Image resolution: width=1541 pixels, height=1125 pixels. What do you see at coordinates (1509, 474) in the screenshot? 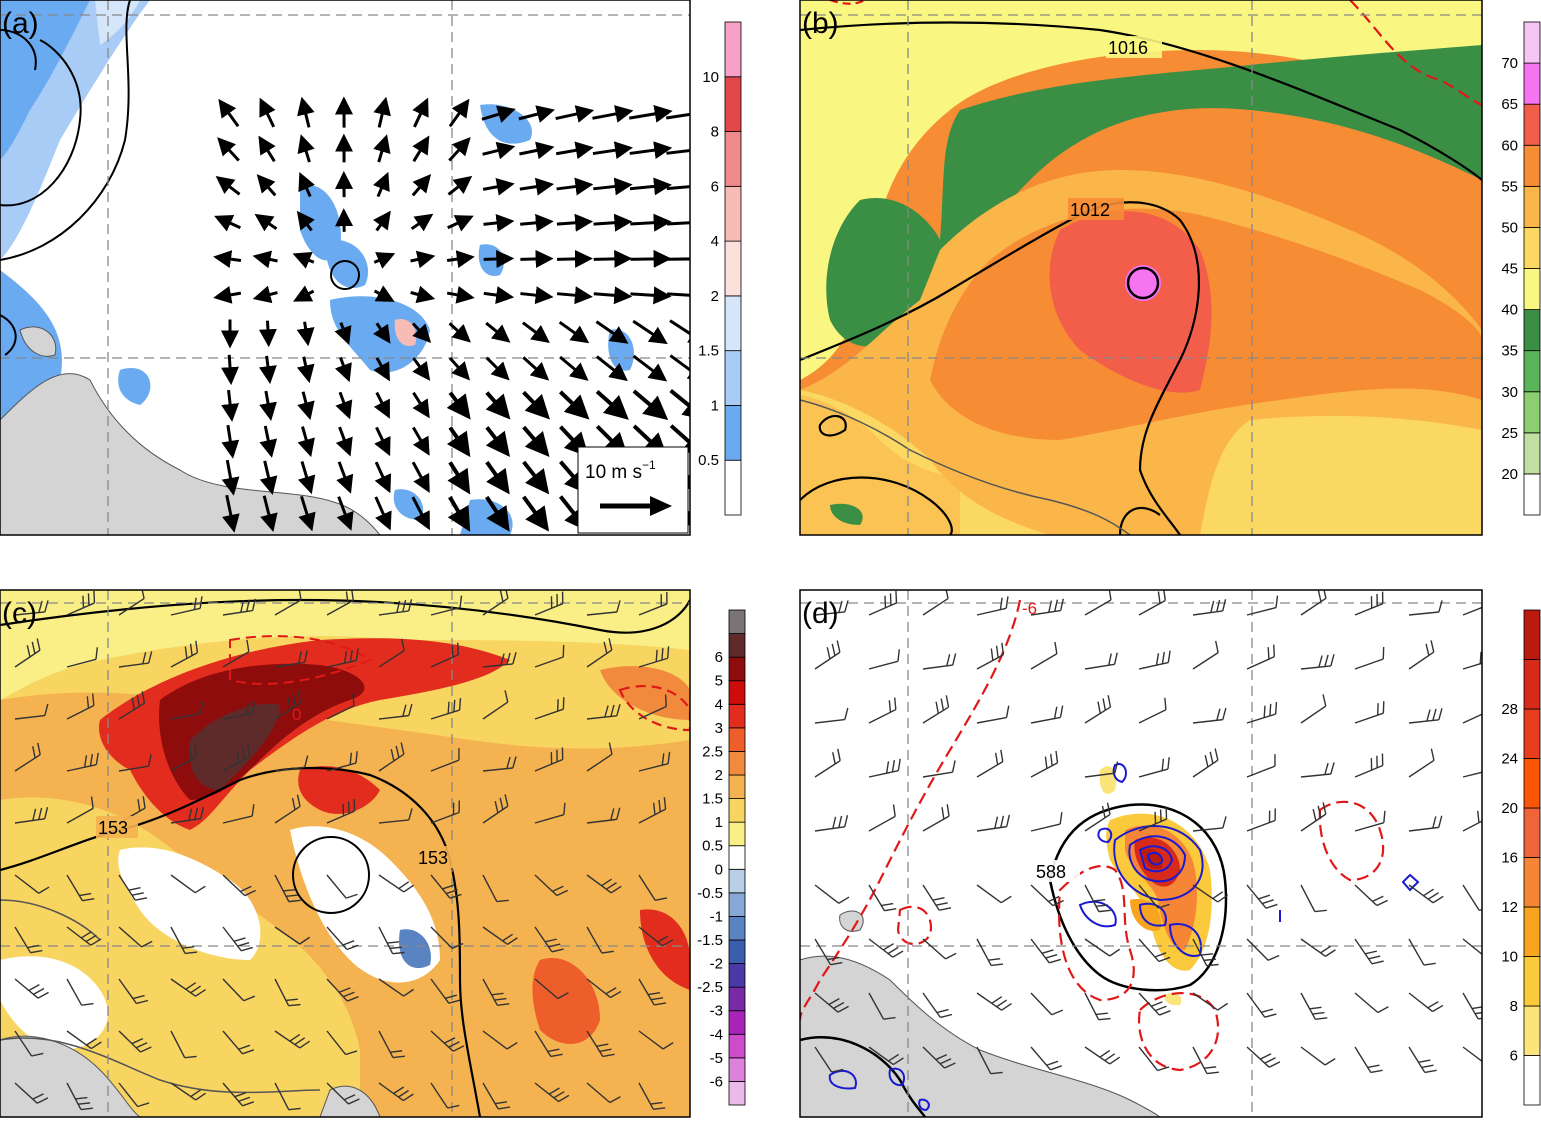
I see `colorbar-tick-label: 20` at bounding box center [1509, 474].